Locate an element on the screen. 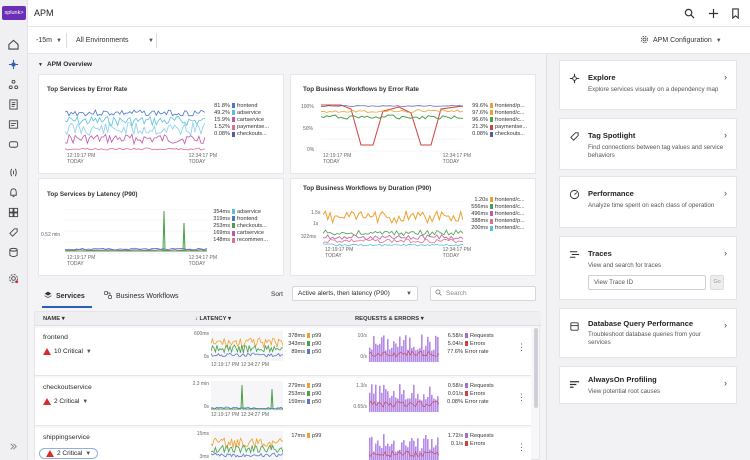  legend-value: 354ms is located at coordinates (221, 211).